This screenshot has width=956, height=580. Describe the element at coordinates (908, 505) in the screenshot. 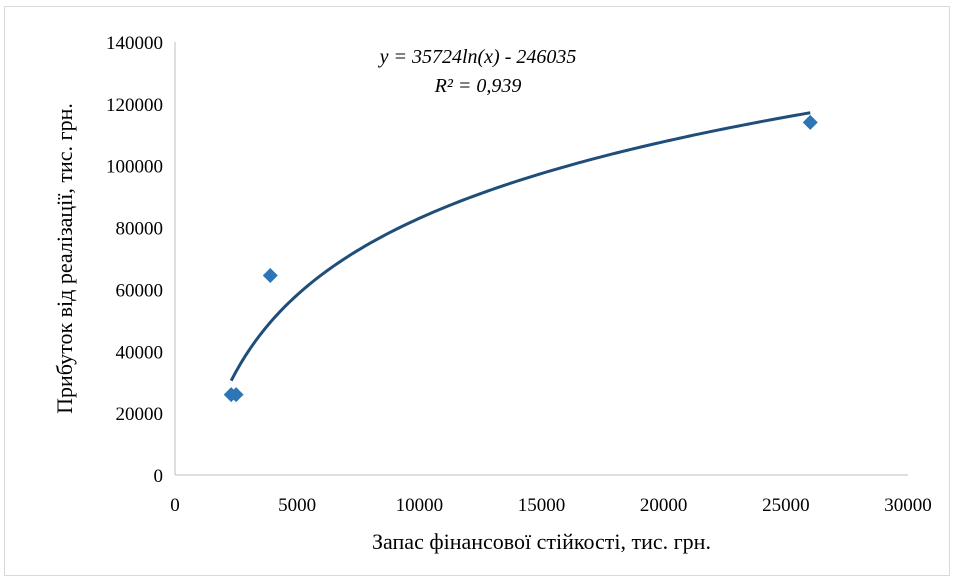

I see `x-tick-label: 30000` at that location.